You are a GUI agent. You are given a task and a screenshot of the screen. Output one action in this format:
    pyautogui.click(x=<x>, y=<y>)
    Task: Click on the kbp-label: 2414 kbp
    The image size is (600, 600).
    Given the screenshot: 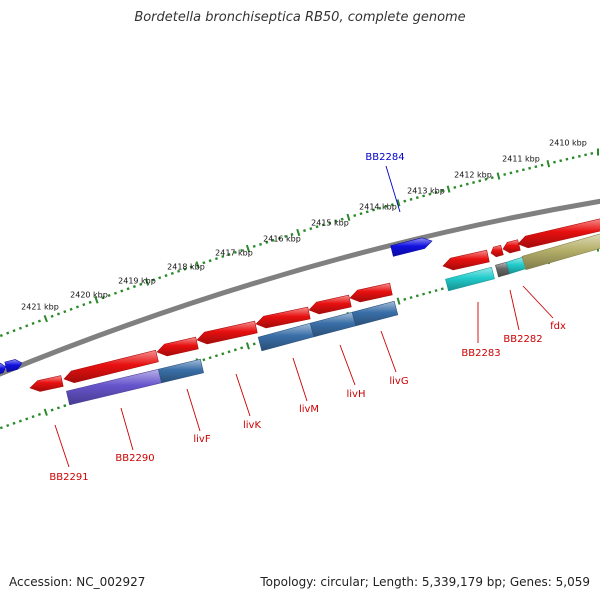 What is the action you would take?
    pyautogui.click(x=378, y=207)
    